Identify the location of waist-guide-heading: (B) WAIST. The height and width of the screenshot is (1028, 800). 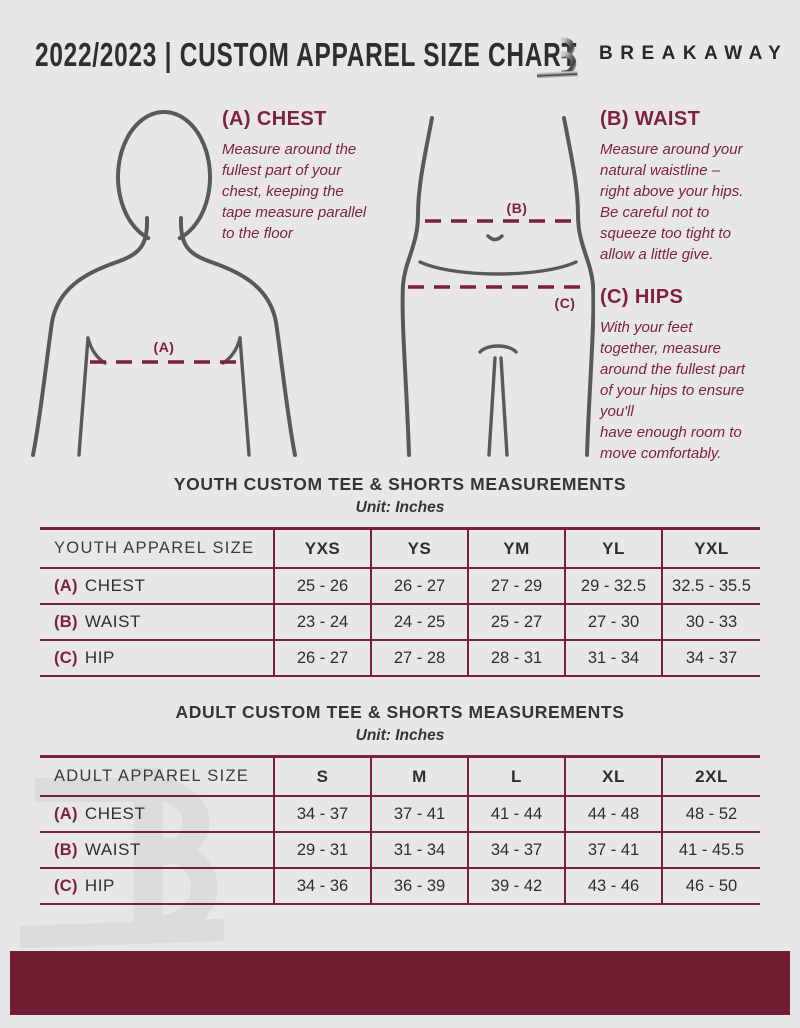
(650, 119).